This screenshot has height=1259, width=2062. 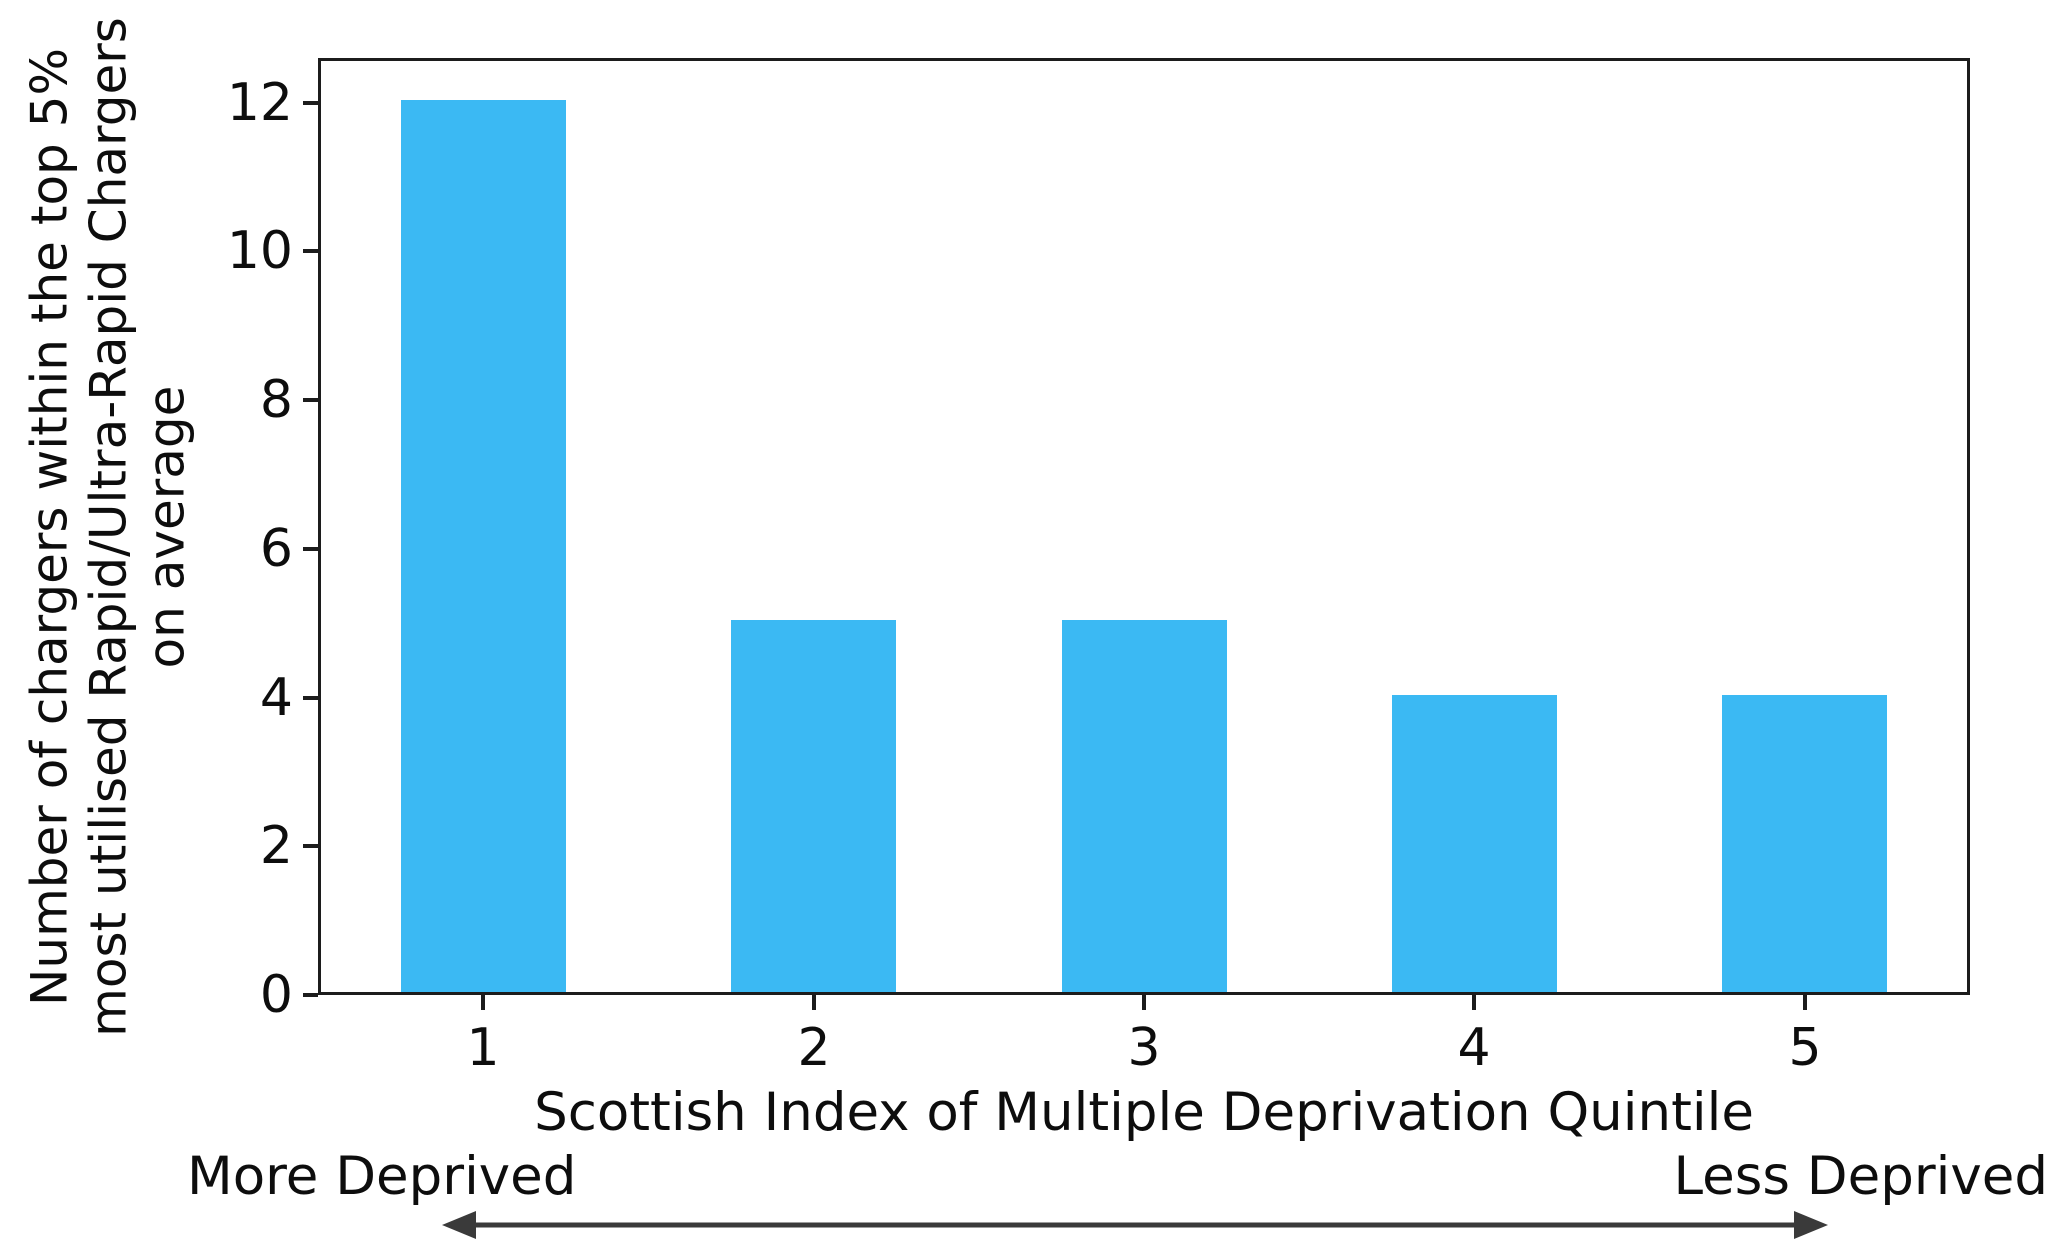 I want to click on x-tick-label: 4, so click(x=1474, y=1048).